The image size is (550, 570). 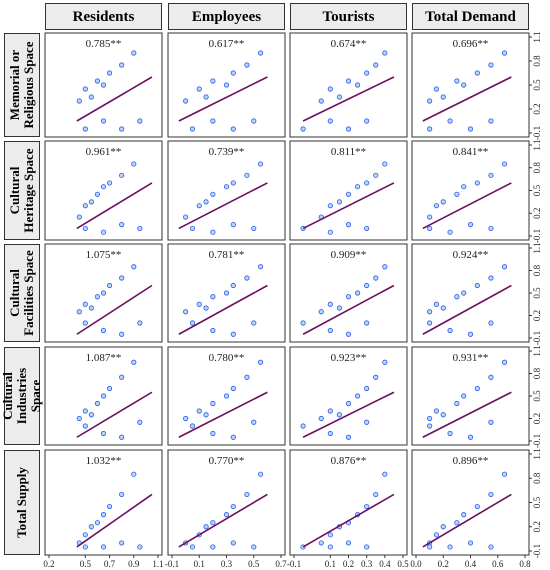 I want to click on x-tick-label: 0.2, so click(x=48, y=564).